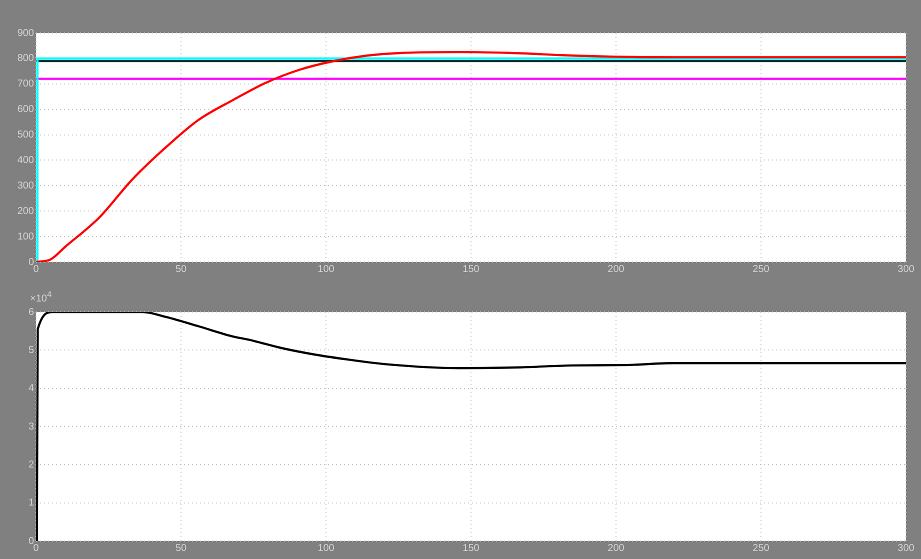 The width and height of the screenshot is (921, 559). What do you see at coordinates (25, 110) in the screenshot?
I see `y-tick-label: 600` at bounding box center [25, 110].